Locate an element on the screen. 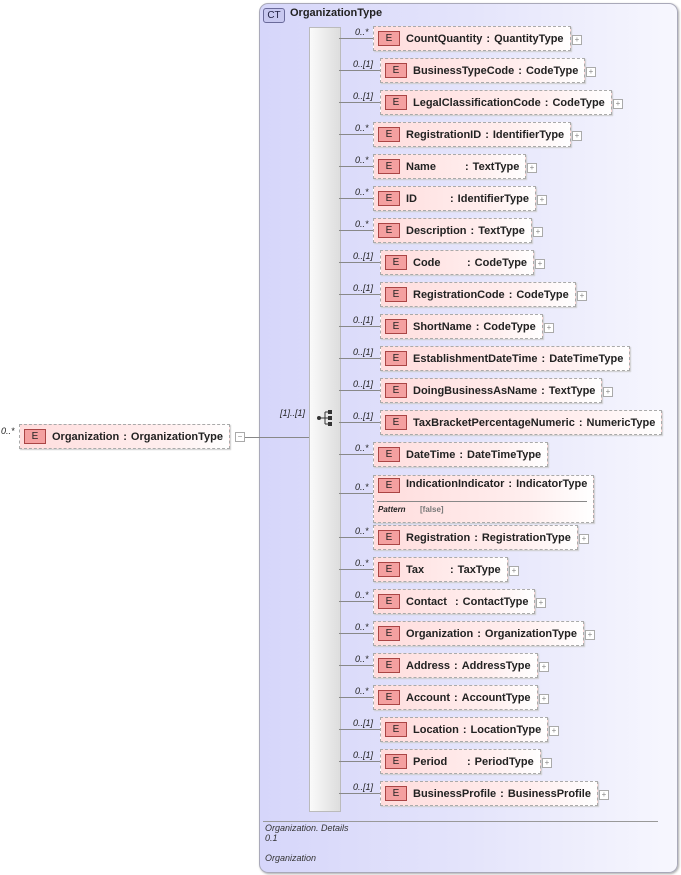  child-element: E Location: LocationType is located at coordinates (464, 729).